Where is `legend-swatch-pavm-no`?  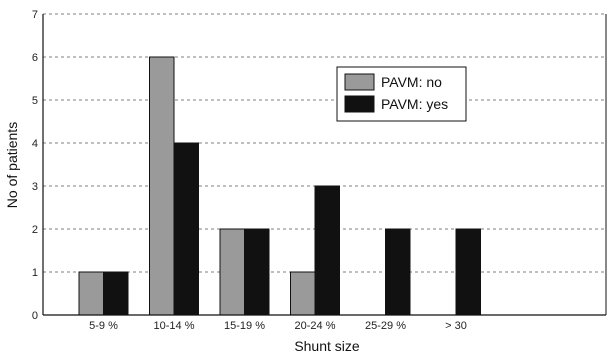
legend-swatch-pavm-no is located at coordinates (359, 82).